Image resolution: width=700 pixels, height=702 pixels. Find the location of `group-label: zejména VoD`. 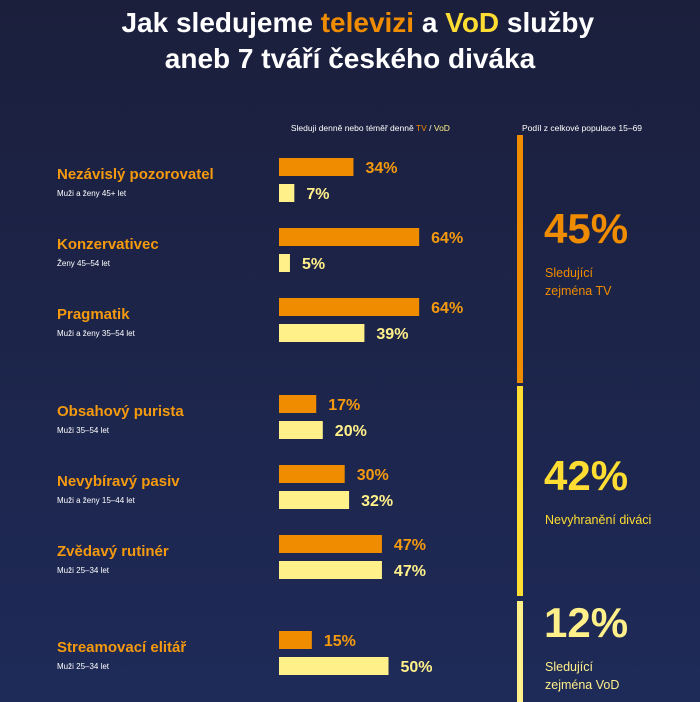

group-label: zejména VoD is located at coordinates (582, 685).